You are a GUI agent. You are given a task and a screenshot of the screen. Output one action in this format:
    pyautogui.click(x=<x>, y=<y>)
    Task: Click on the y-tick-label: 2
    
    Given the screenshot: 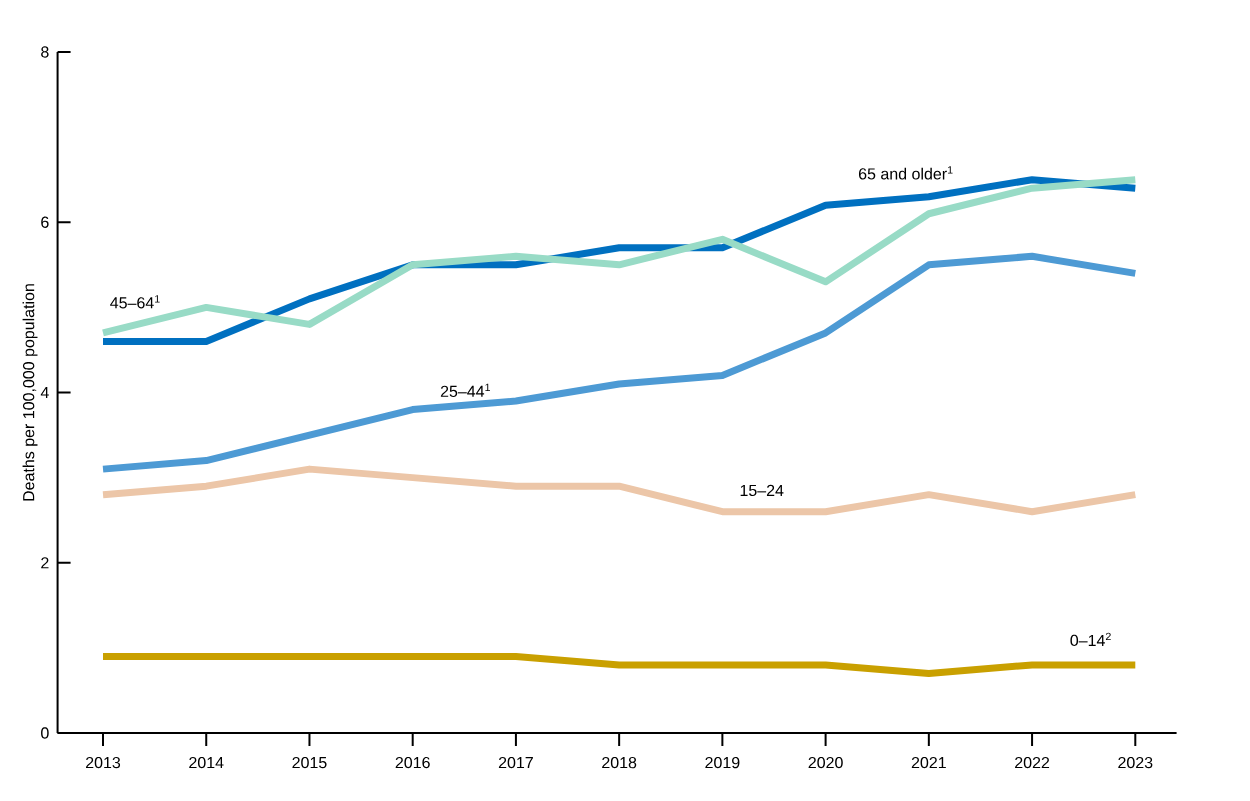 What is the action you would take?
    pyautogui.click(x=45, y=563)
    